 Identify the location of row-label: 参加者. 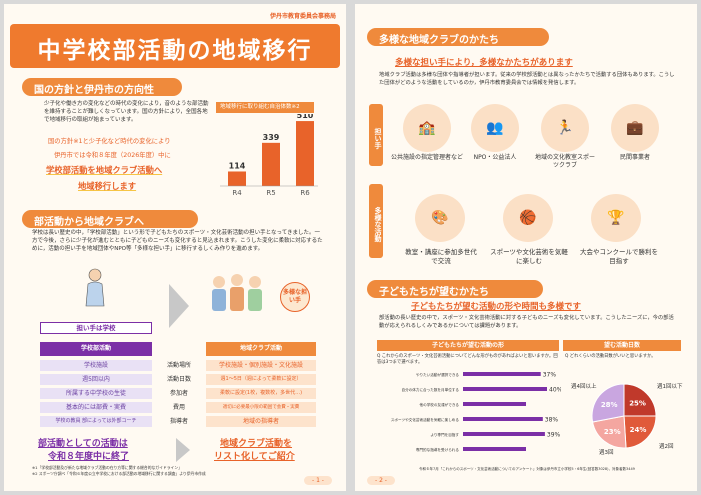
(178, 393).